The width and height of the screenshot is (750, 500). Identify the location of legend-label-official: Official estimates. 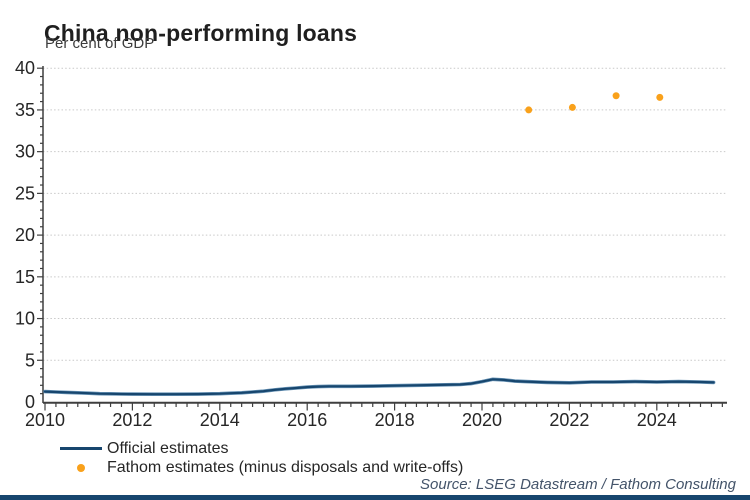
(168, 448).